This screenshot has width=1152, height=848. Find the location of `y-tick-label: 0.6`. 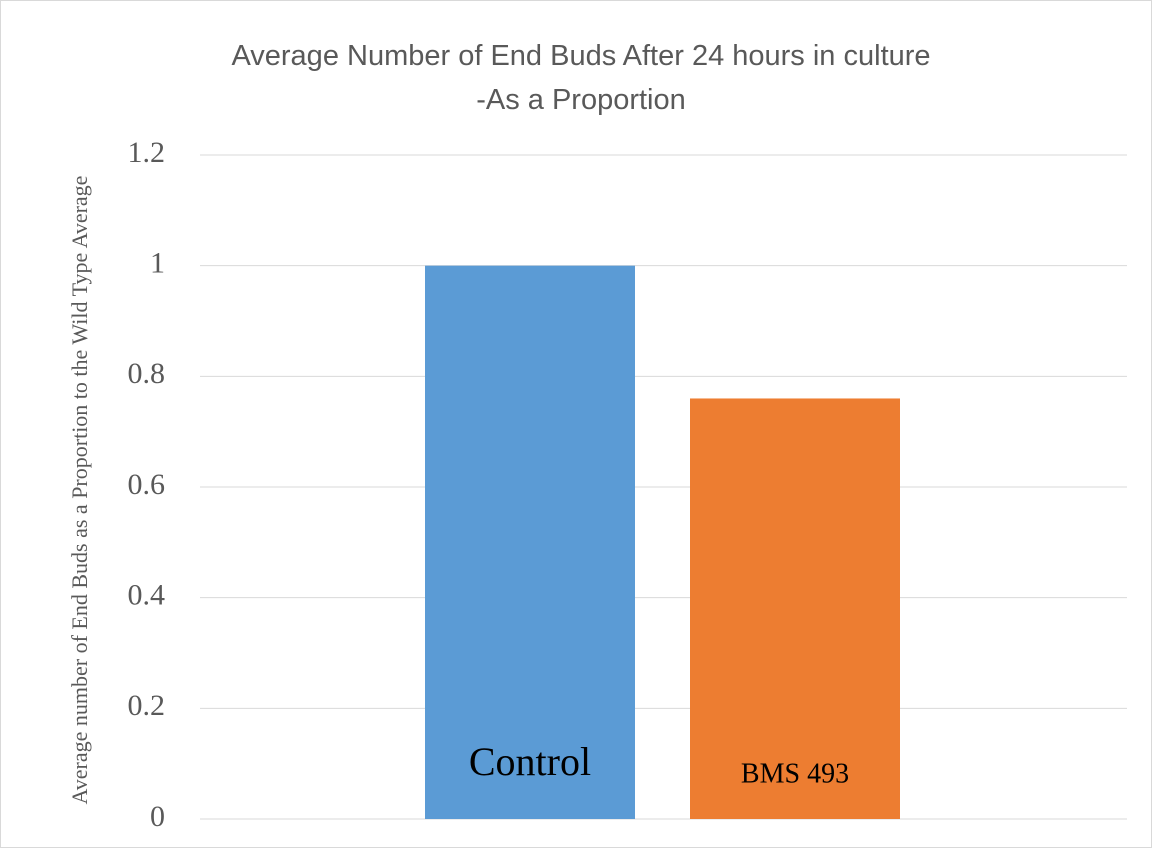

y-tick-label: 0.6 is located at coordinates (147, 484).